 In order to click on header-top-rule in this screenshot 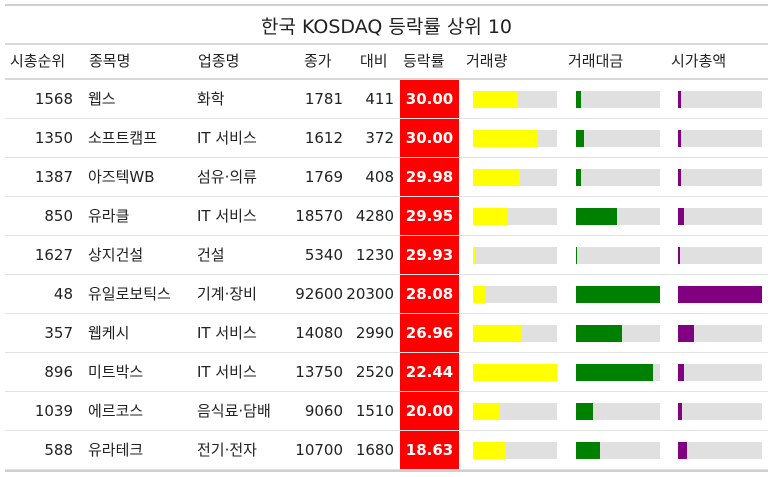, I will do `click(386, 44)`.